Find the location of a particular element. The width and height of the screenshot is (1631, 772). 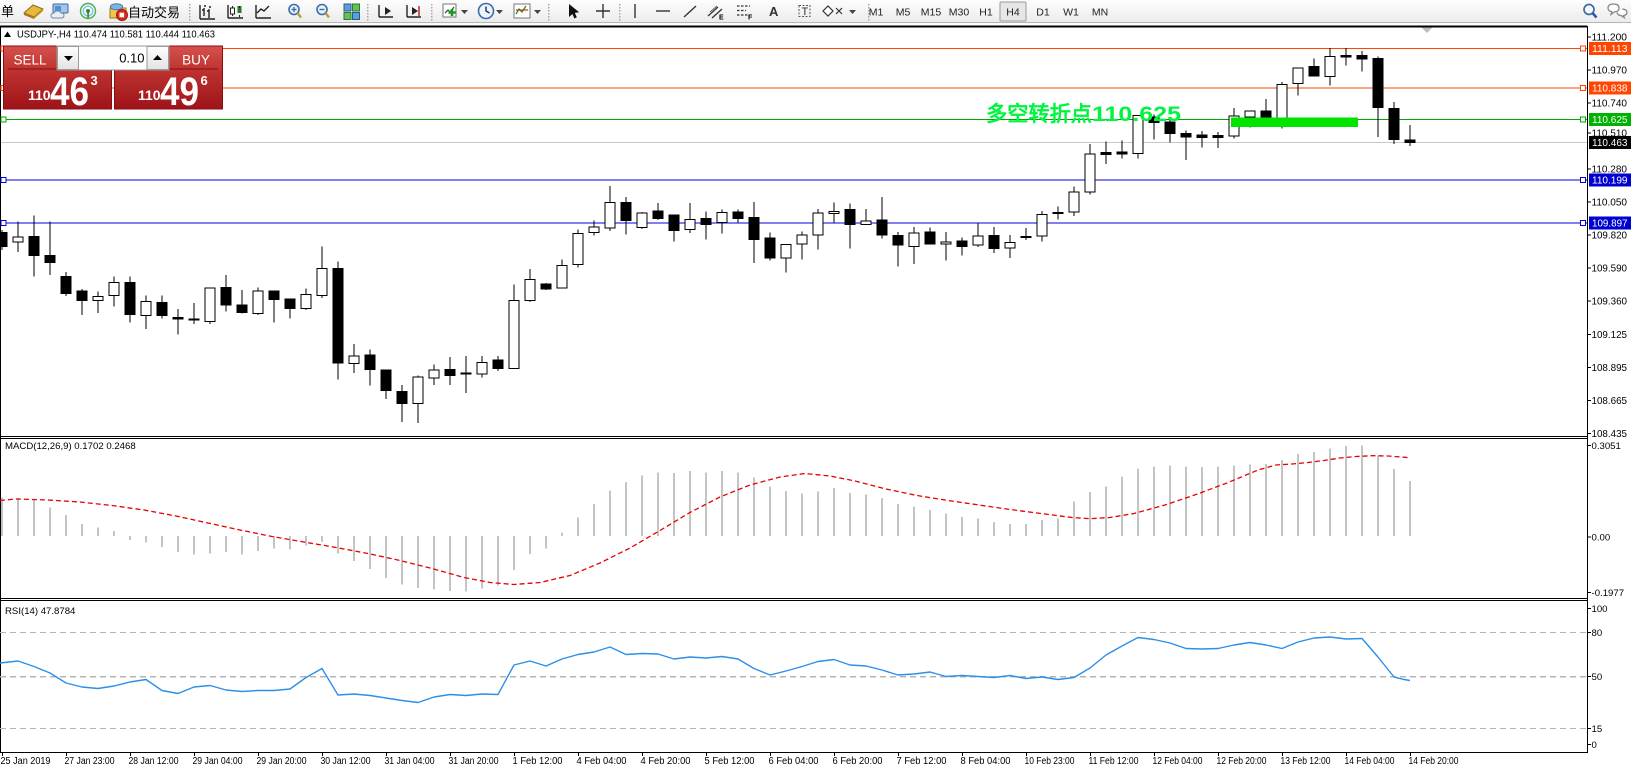

svg-text: 自动交易 is located at coordinates (154, 12).